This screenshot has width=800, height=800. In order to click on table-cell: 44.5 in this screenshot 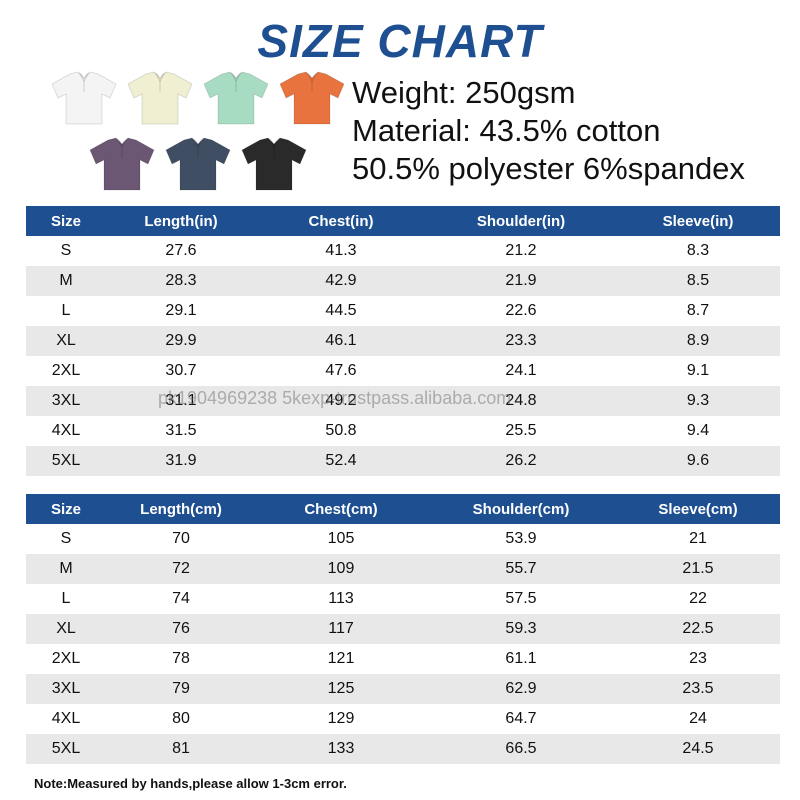, I will do `click(341, 310)`.